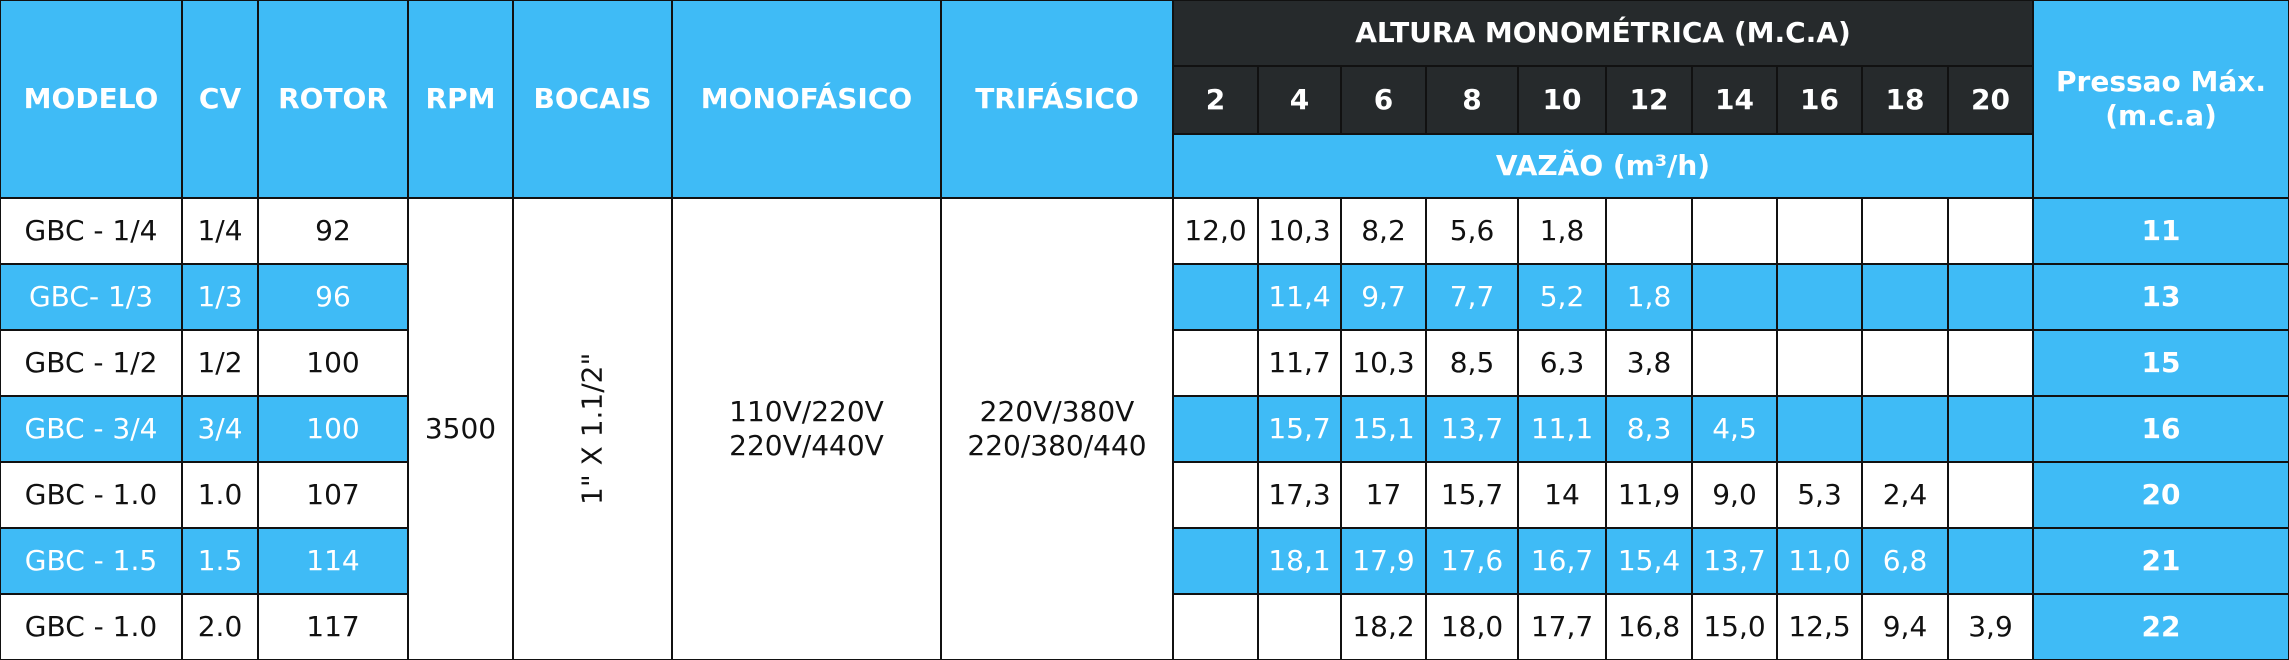  I want to click on header-cell: CV, so click(220, 99).